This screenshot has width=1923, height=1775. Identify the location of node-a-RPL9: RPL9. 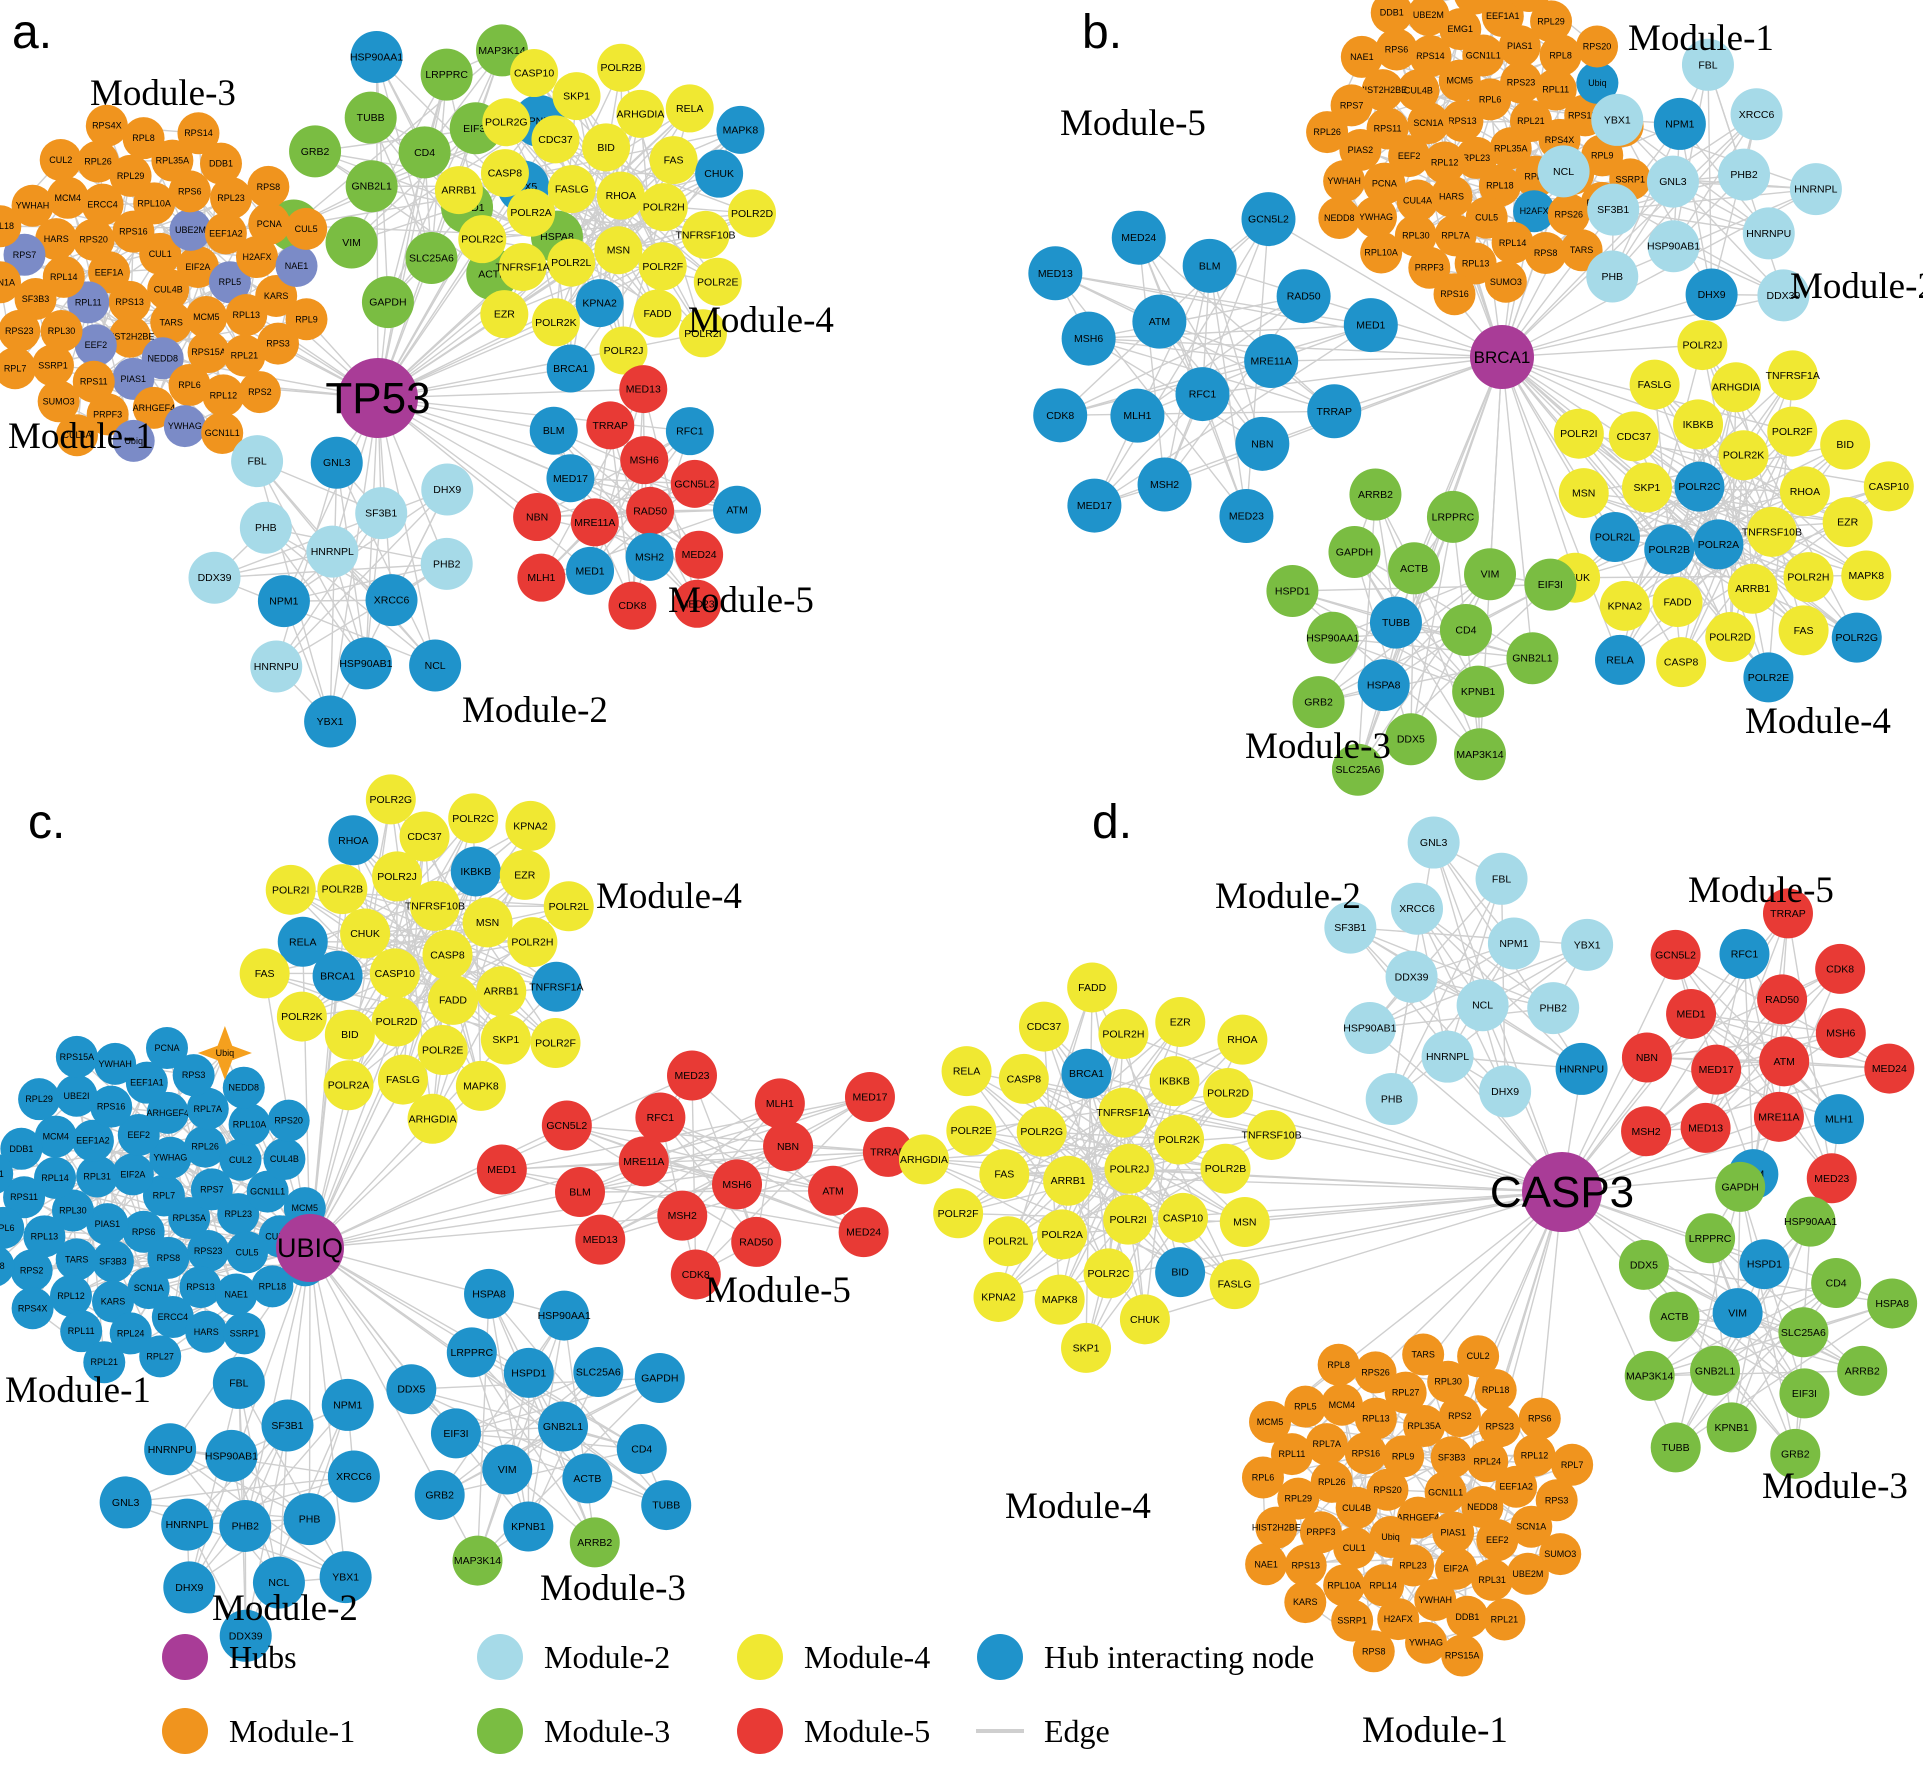
(306, 319).